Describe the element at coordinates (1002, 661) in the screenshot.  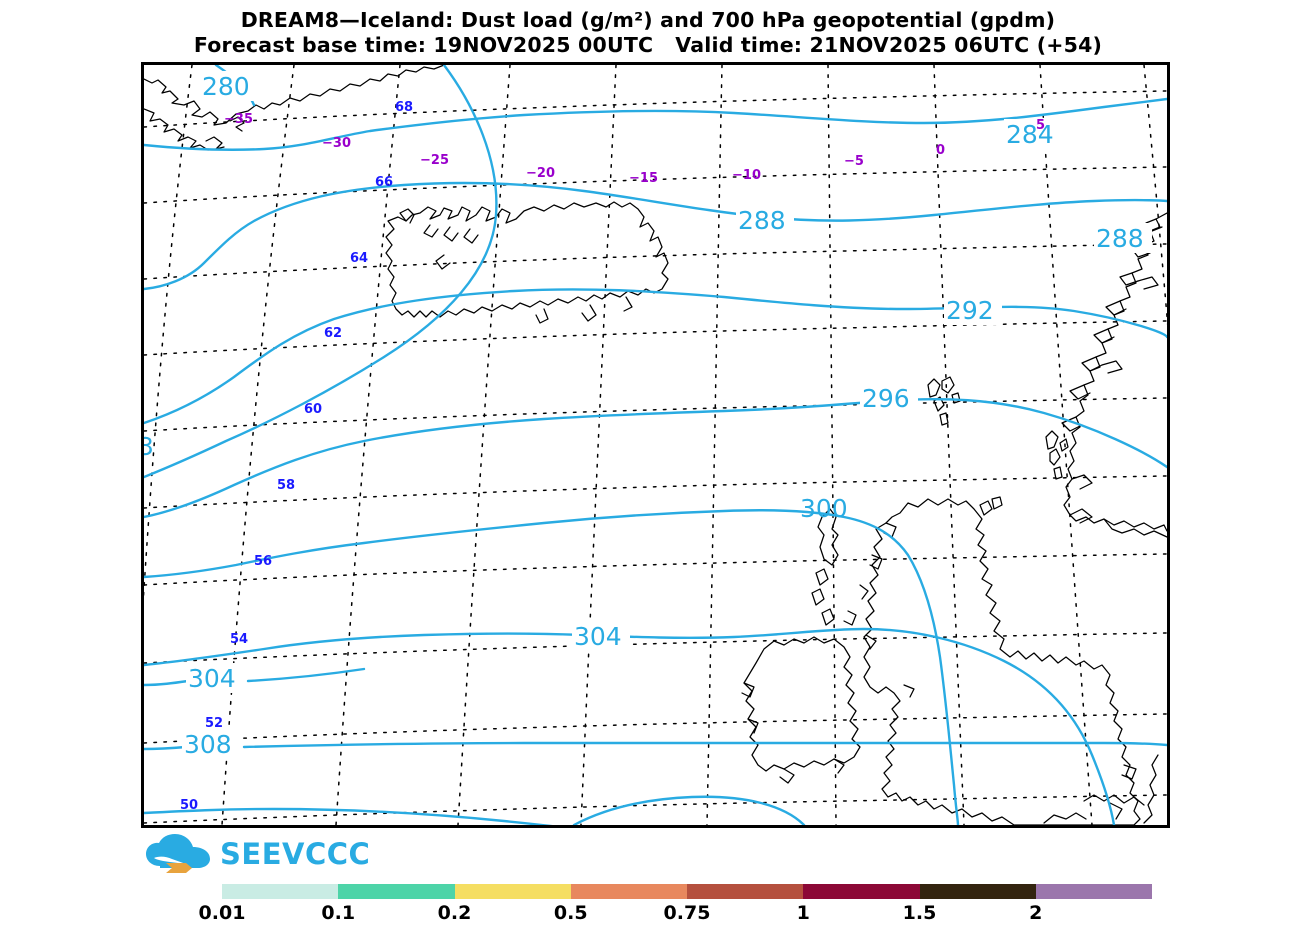
I see `coastline-great-britain` at that location.